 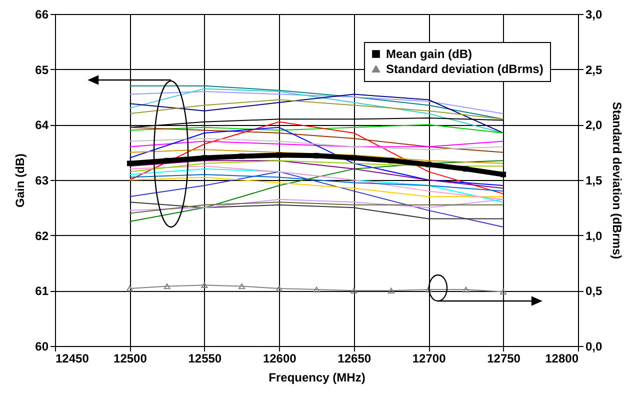 What do you see at coordinates (205, 359) in the screenshot?
I see `x-tick-label: 12550` at bounding box center [205, 359].